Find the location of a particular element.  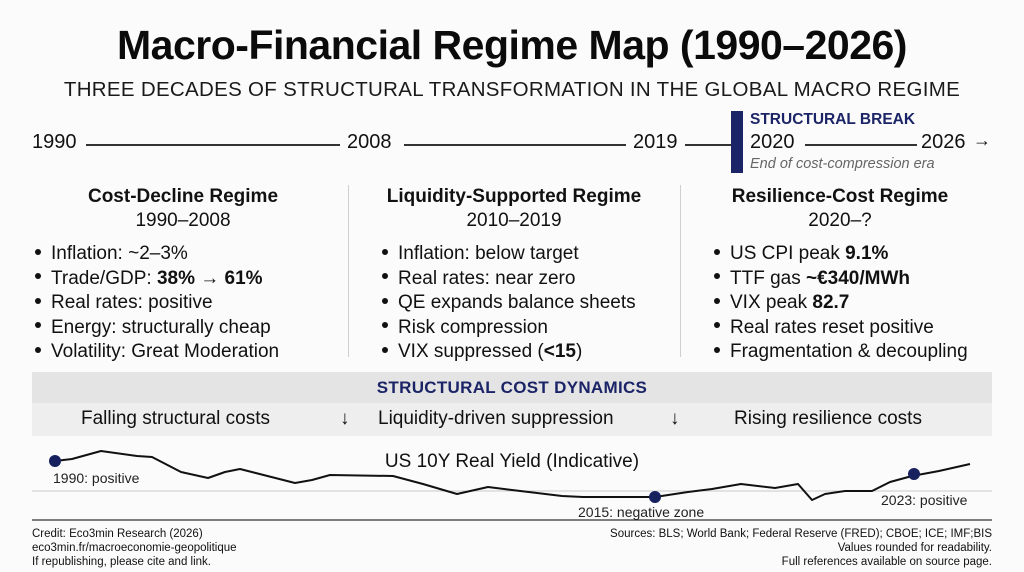

regime-title: Resilience-Cost Regime is located at coordinates (840, 196).